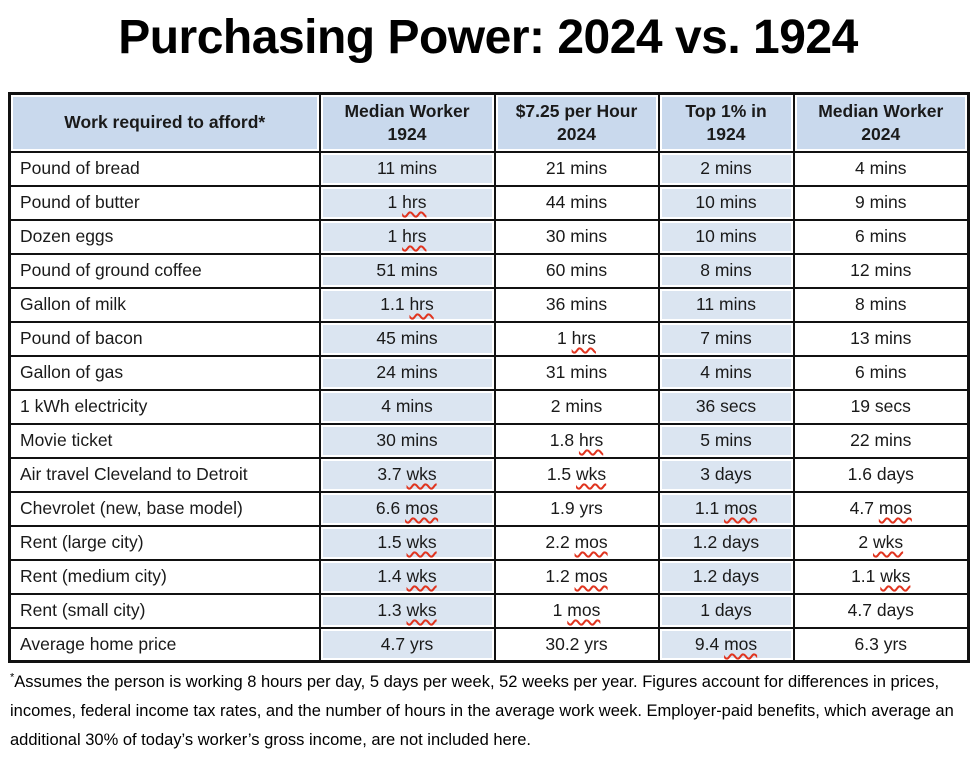 The height and width of the screenshot is (760, 976). What do you see at coordinates (576, 168) in the screenshot?
I see `value-cell: 21 mins` at bounding box center [576, 168].